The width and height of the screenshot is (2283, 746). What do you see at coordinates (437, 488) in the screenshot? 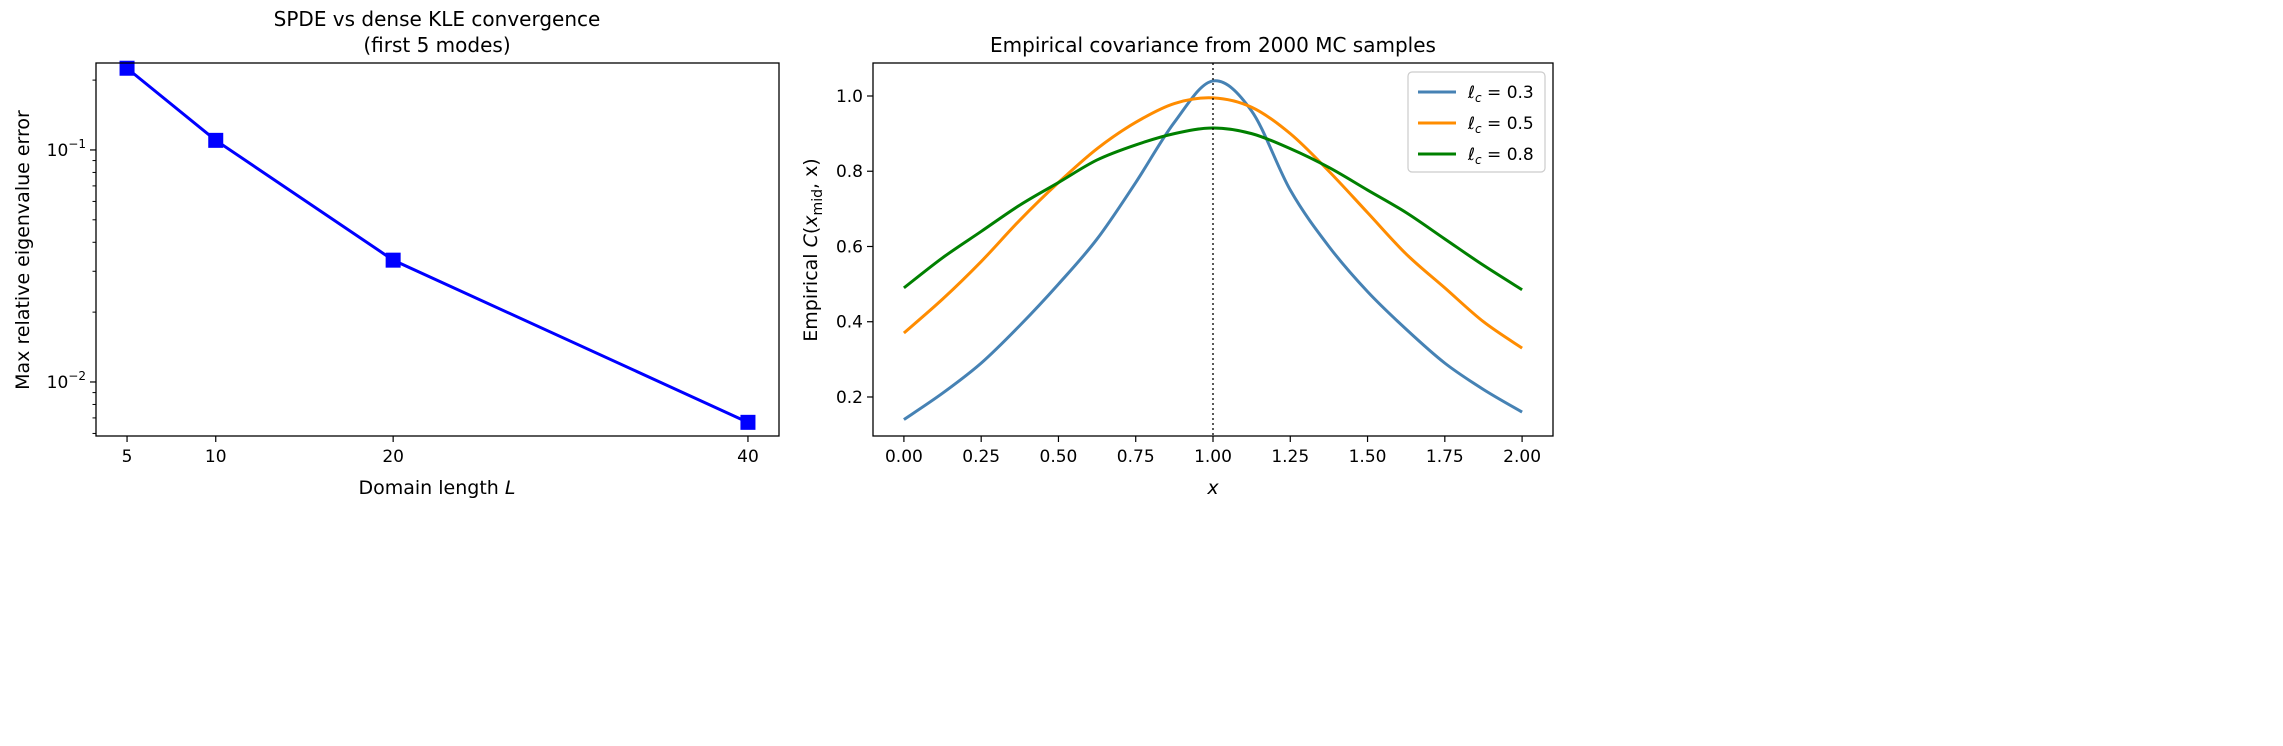
I see `x-axis-label: Domain length L` at bounding box center [437, 488].